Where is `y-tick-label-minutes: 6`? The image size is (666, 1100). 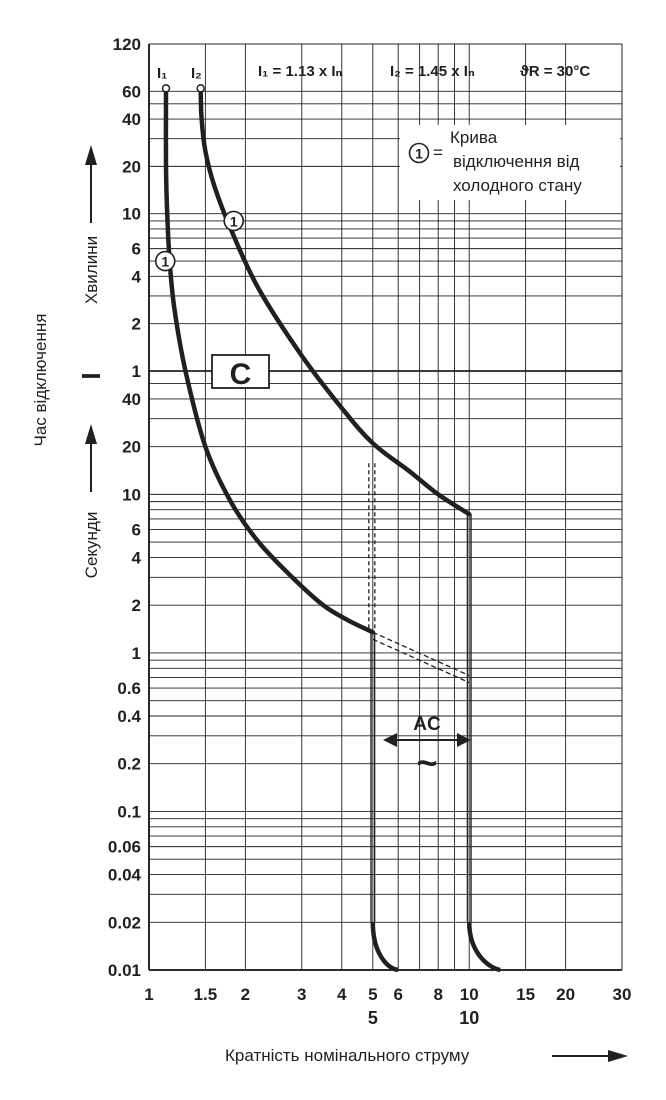 y-tick-label-minutes: 6 is located at coordinates (136, 249).